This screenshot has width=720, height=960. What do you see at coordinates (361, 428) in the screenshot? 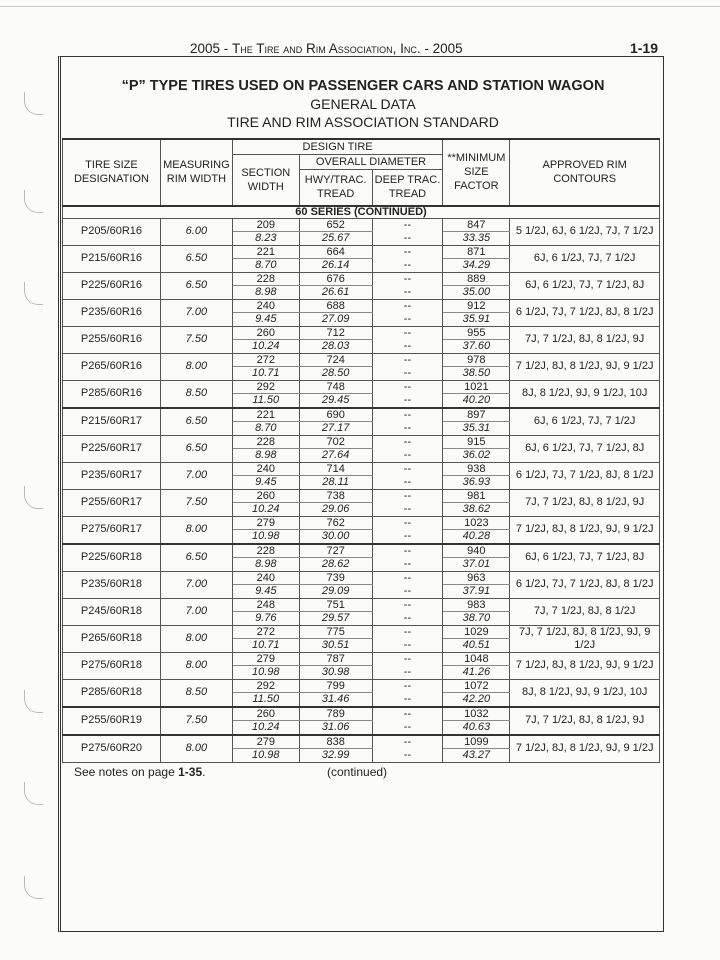
I see `table-row-inches: 8.70 27.17 -- 35.31` at bounding box center [361, 428].